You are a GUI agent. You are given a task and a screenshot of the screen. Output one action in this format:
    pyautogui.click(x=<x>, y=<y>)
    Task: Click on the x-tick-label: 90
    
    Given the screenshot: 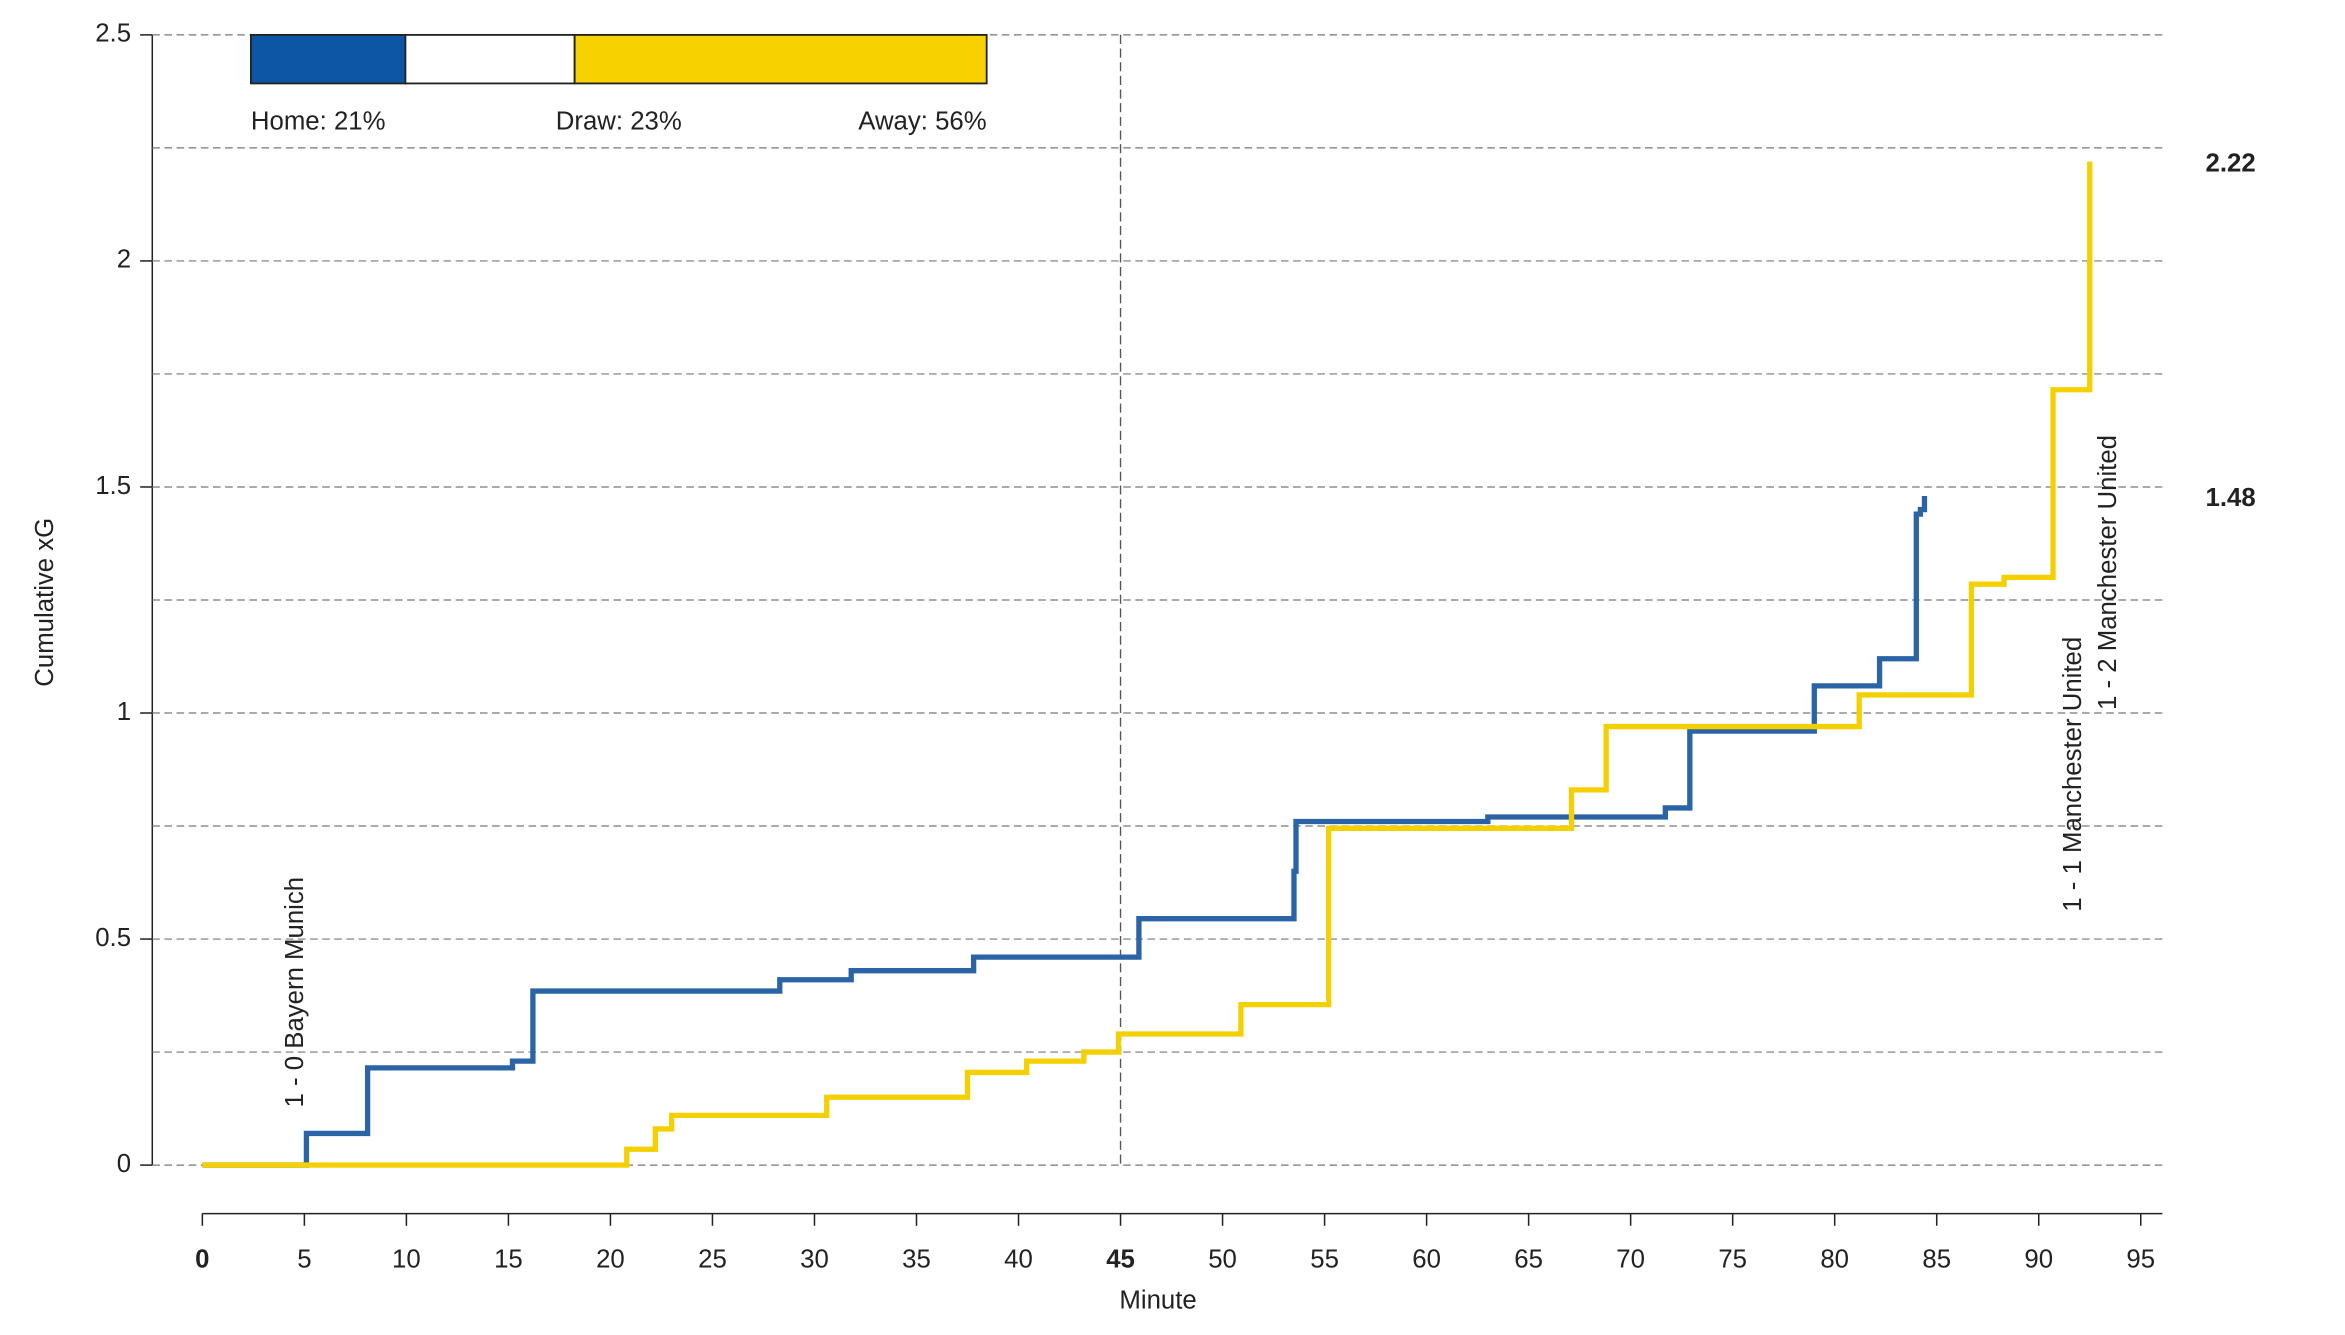 What is the action you would take?
    pyautogui.click(x=2038, y=1259)
    